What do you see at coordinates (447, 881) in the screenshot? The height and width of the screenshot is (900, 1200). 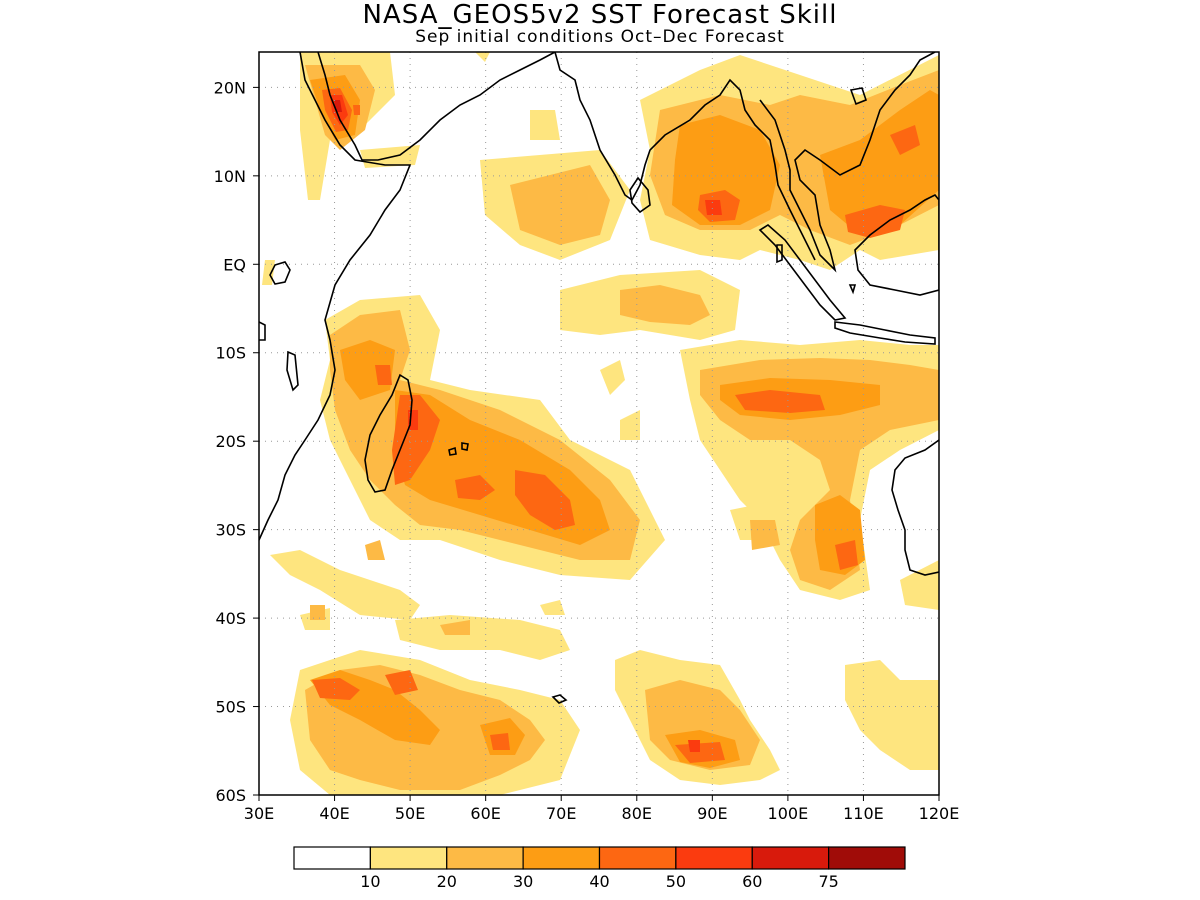 I see `colorbar-label: 20` at bounding box center [447, 881].